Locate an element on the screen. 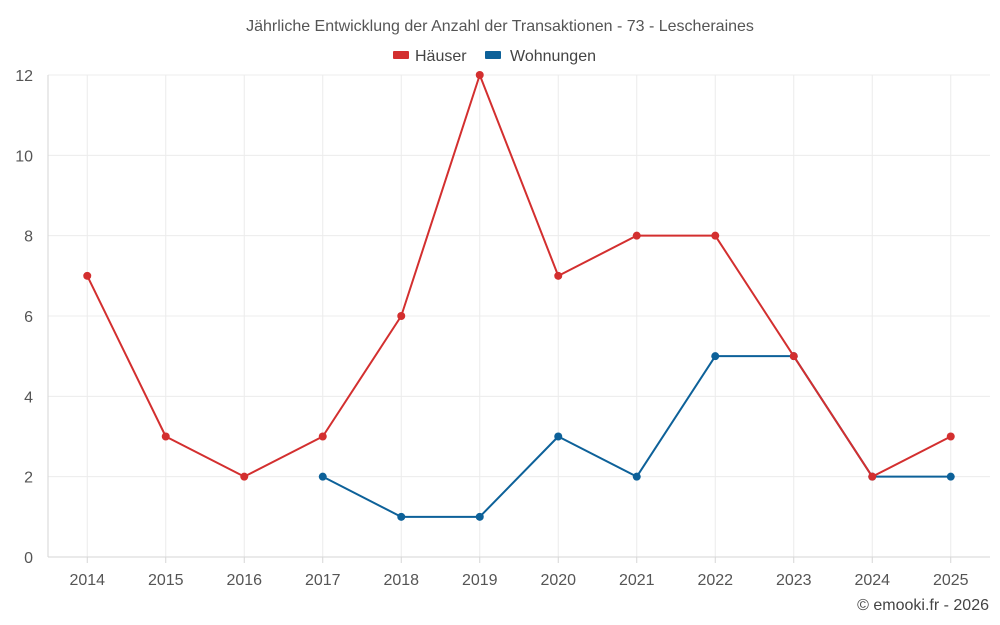  legend-label-wohnungen: Wohnungen is located at coordinates (553, 56).